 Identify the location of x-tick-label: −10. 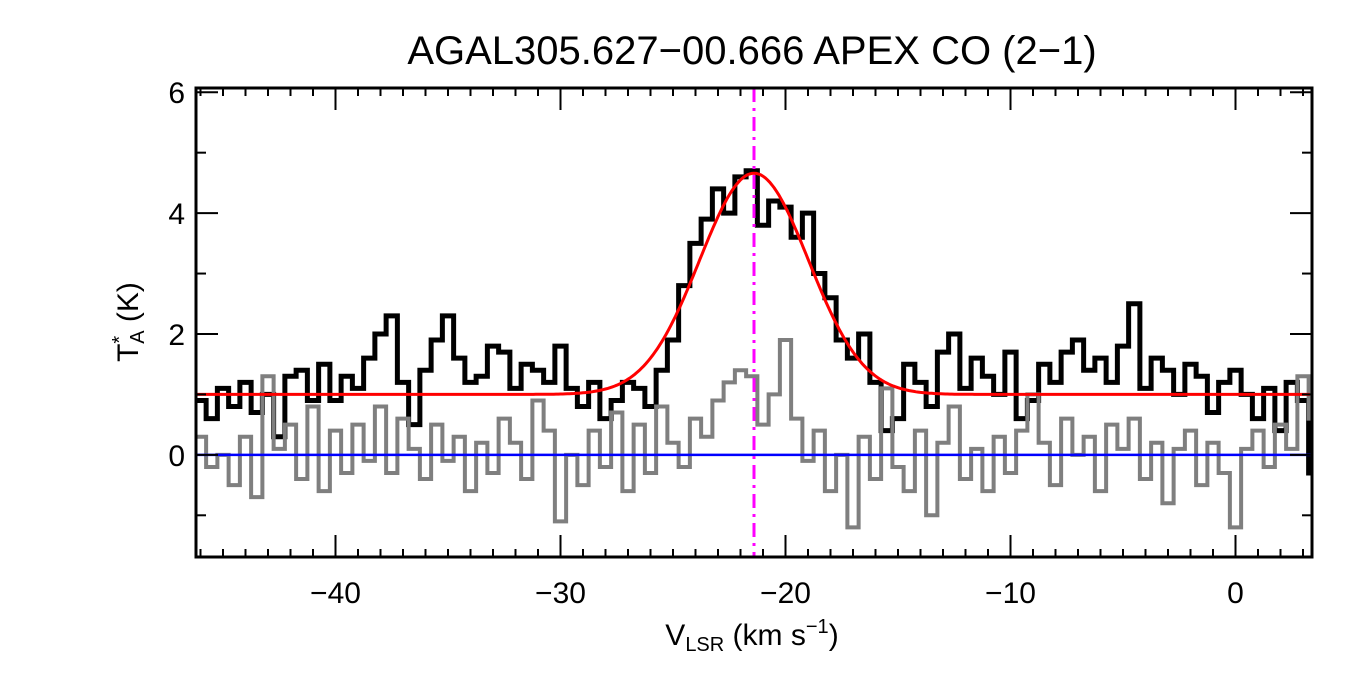
(1010, 593).